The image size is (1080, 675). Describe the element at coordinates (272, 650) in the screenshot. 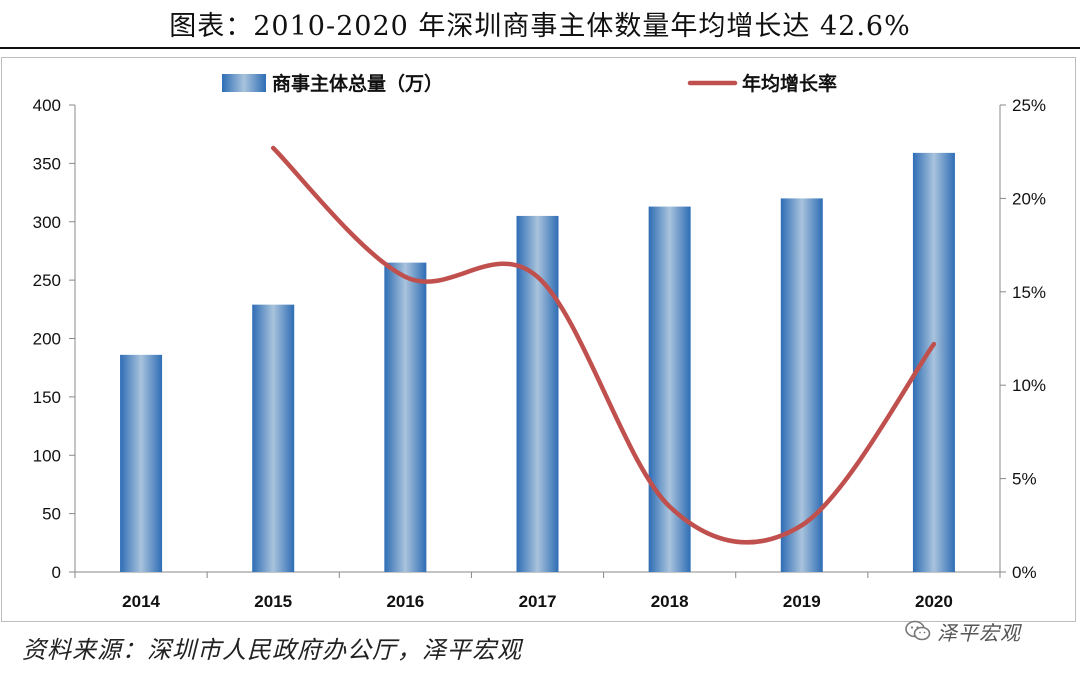

I see `source-note: 资料来源：深圳市人民政府办公厅，泽平宏观` at that location.